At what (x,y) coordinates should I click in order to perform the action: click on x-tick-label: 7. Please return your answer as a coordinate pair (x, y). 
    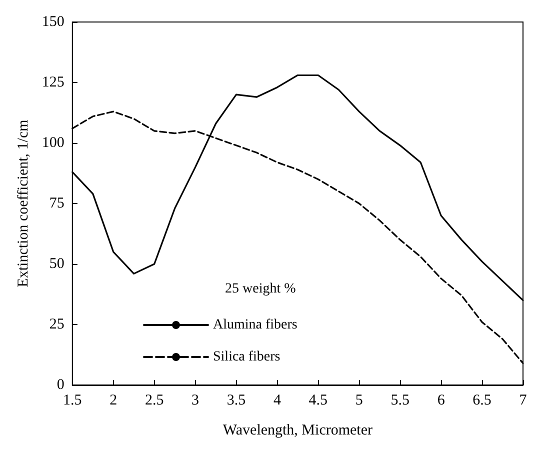
    Looking at the image, I should click on (523, 400).